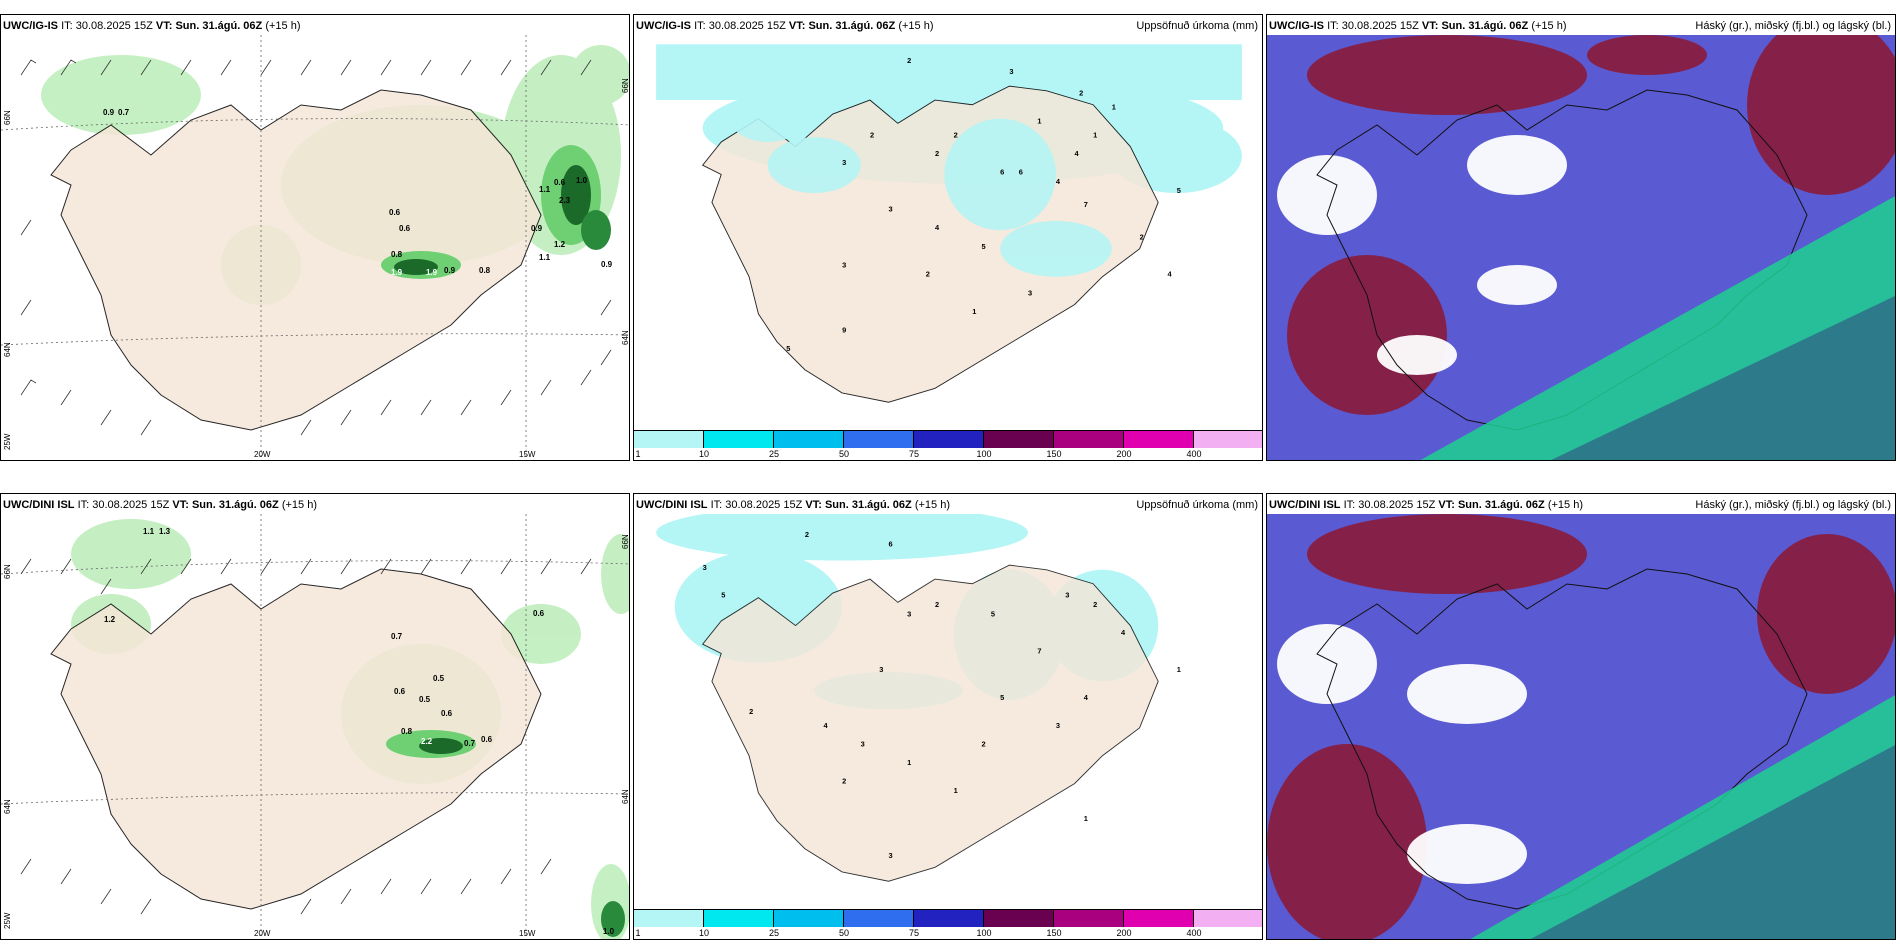 The height and width of the screenshot is (950, 1900). What do you see at coordinates (565, 200) in the screenshot?
I see `value-label: 2.3` at bounding box center [565, 200].